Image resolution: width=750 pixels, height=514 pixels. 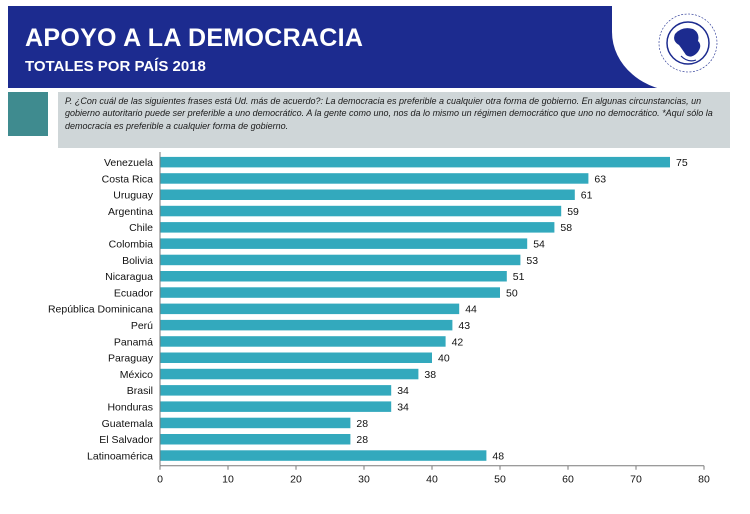 I want to click on x-tick-label: 30, so click(x=364, y=480).